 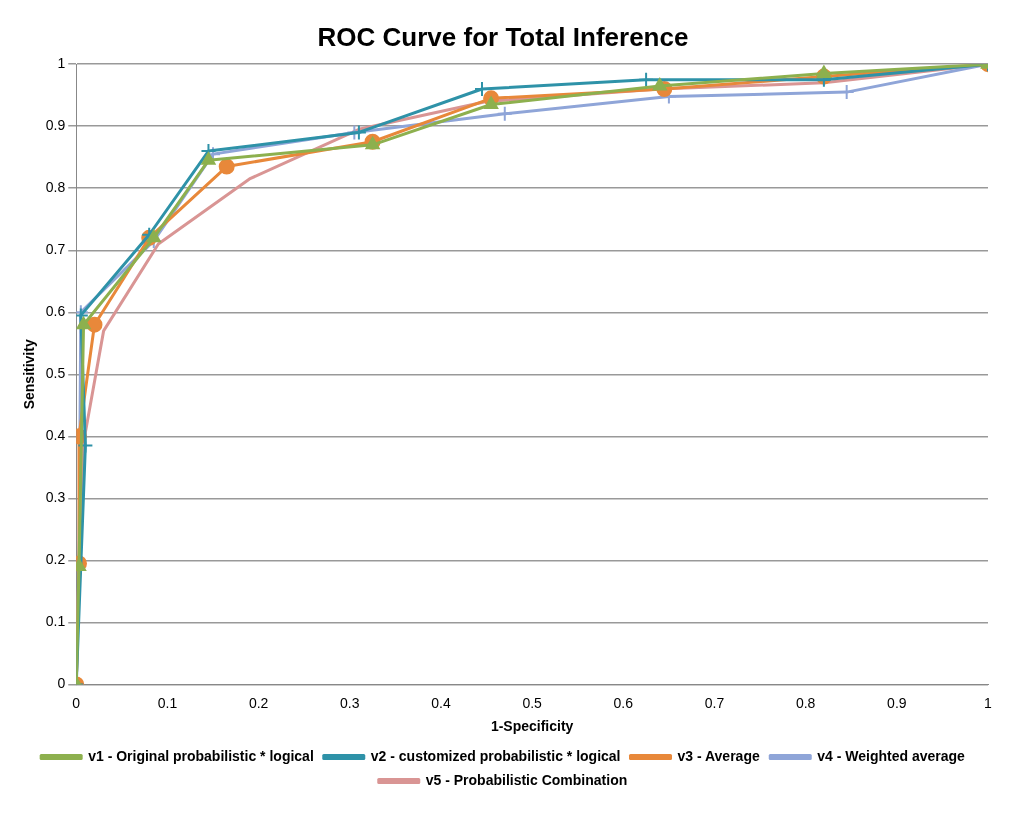 I want to click on legend-label: v1 - Original probabilistic * logical, so click(x=201, y=755).